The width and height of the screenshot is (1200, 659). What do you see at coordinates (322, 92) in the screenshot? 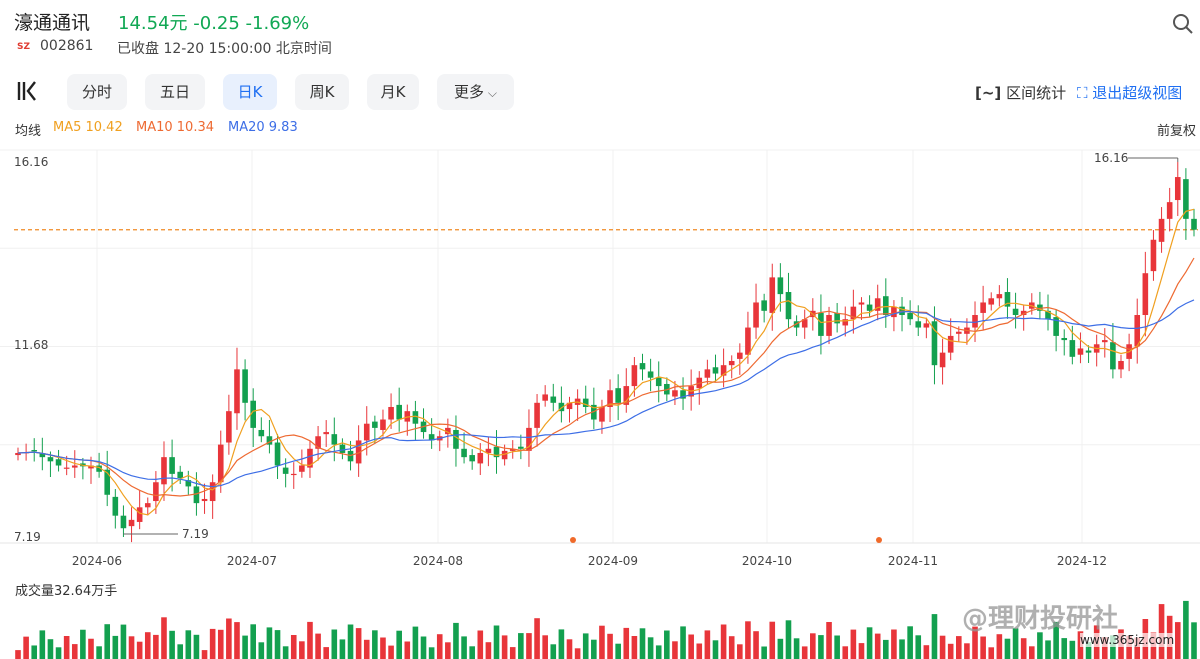
I see `tab-weekly-k: 周K` at bounding box center [322, 92].